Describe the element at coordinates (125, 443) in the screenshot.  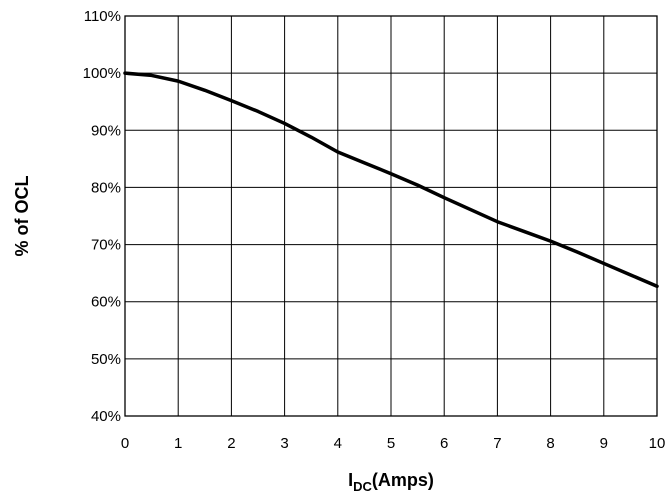
I see `x-tick-label: 0` at that location.